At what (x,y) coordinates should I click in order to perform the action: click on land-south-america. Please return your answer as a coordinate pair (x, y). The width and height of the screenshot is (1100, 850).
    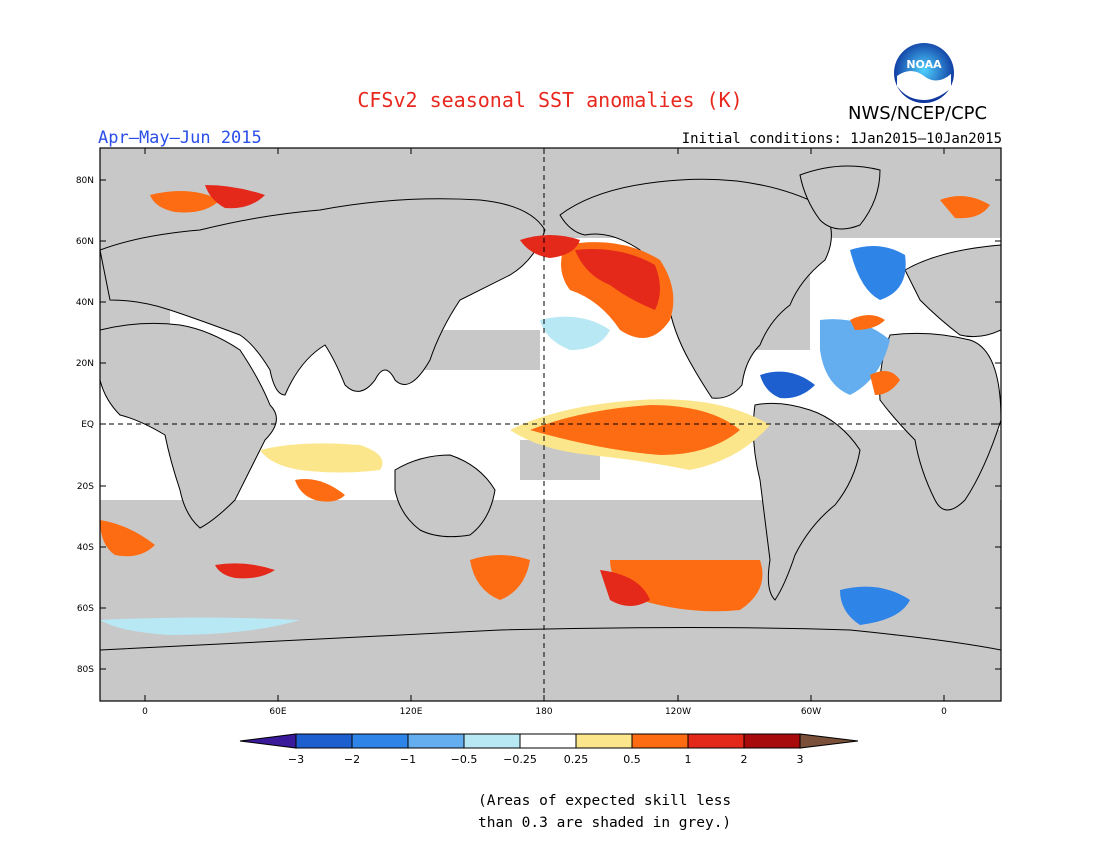
    Looking at the image, I should click on (806, 501).